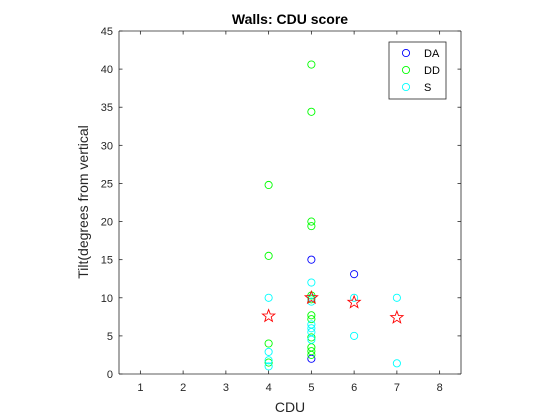 The height and width of the screenshot is (420, 560). I want to click on y-tick-label: 35, so click(107, 108).